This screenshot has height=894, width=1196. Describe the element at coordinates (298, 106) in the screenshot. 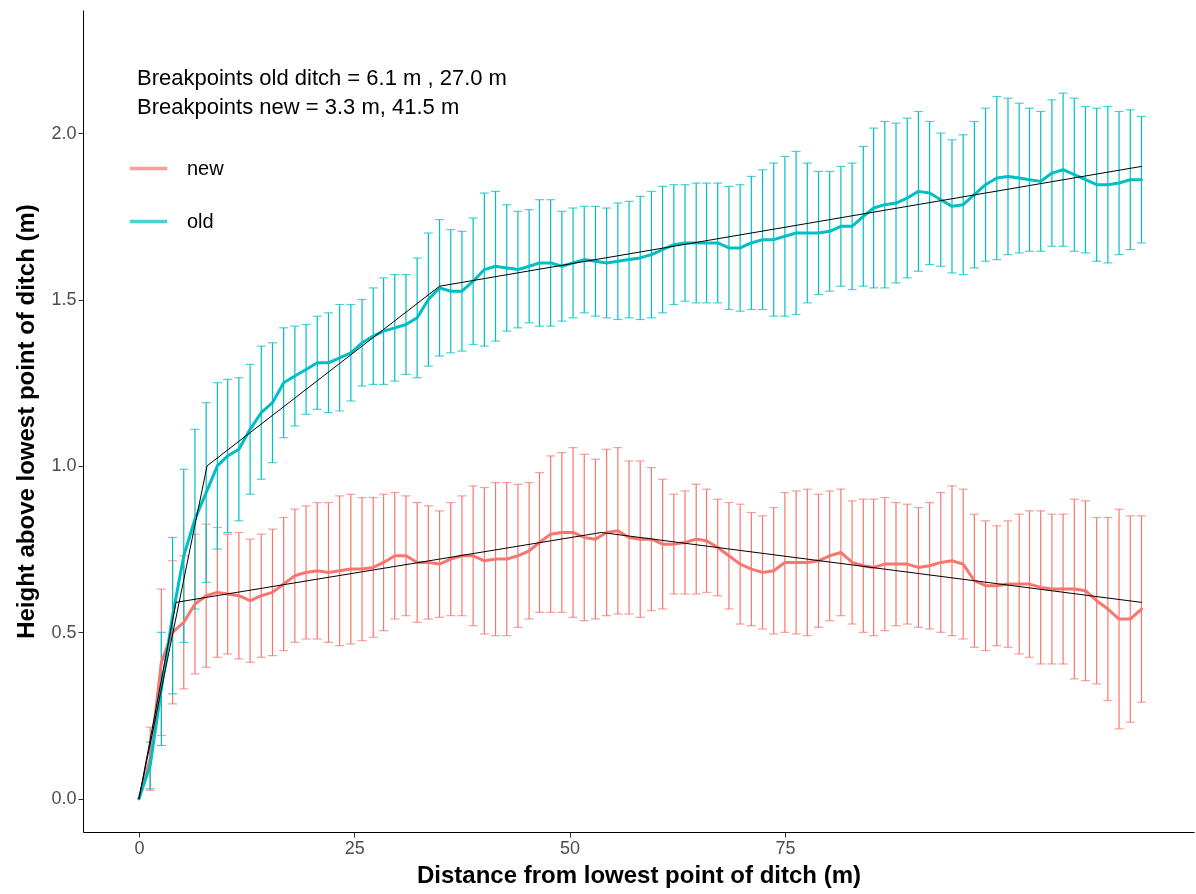

I see `annotation: Breakpoints new = 3.3 m, 41.5 m` at that location.